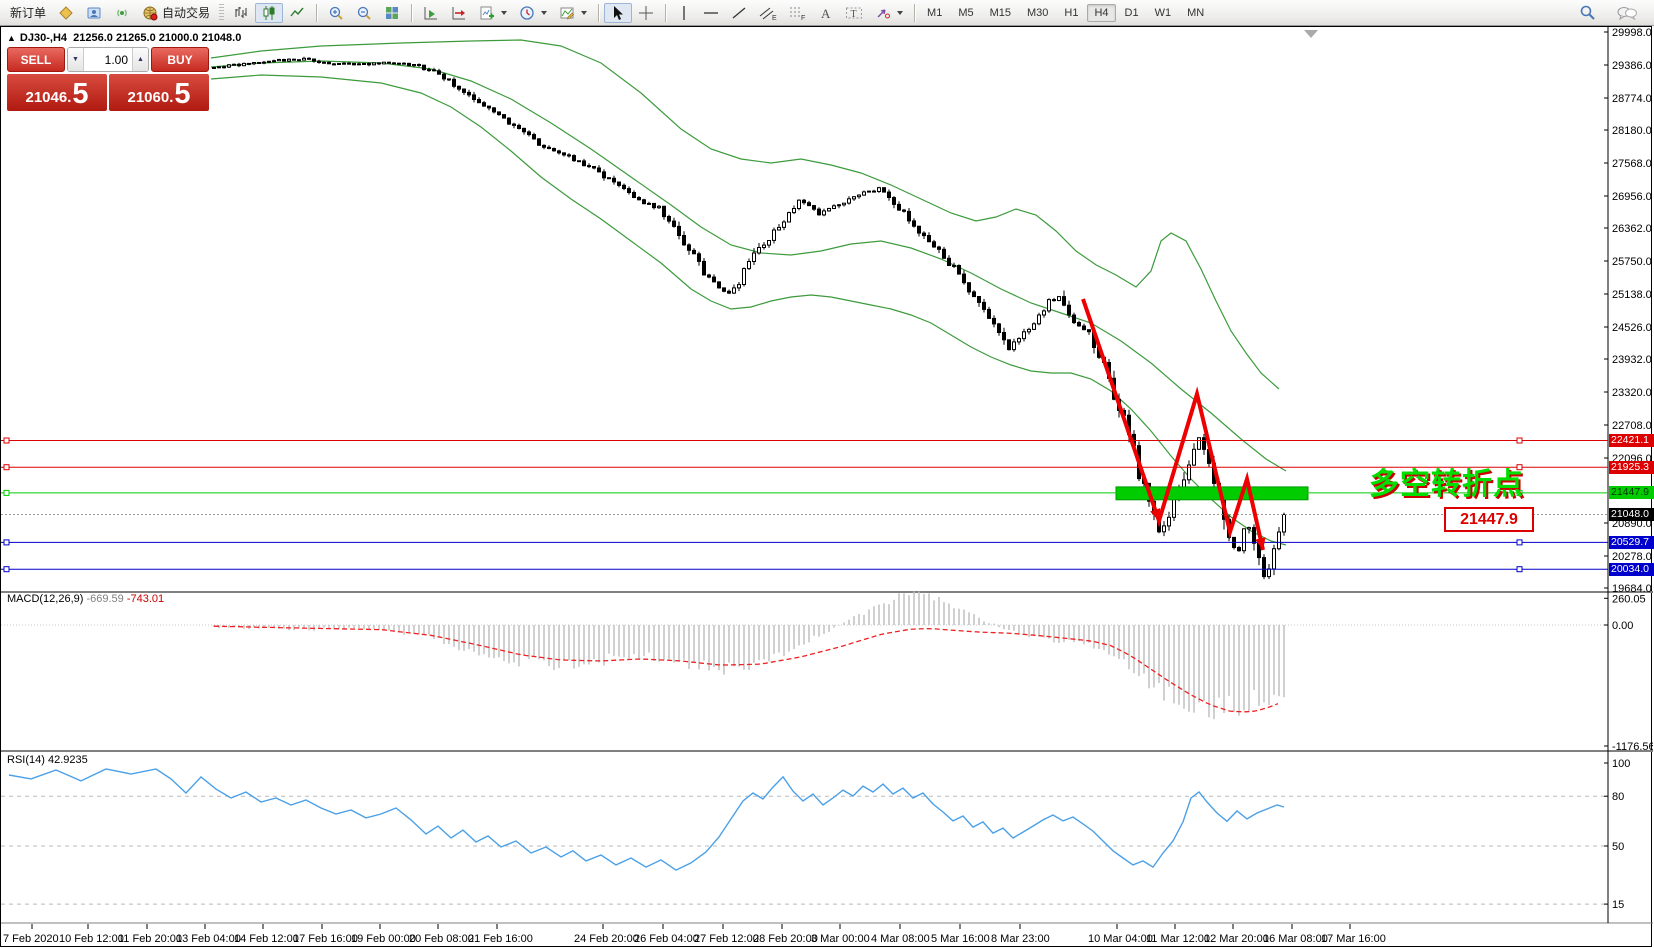 Image resolution: width=1654 pixels, height=948 pixels. Describe the element at coordinates (749, 655) in the screenshot. I see `macd-histogram` at that location.